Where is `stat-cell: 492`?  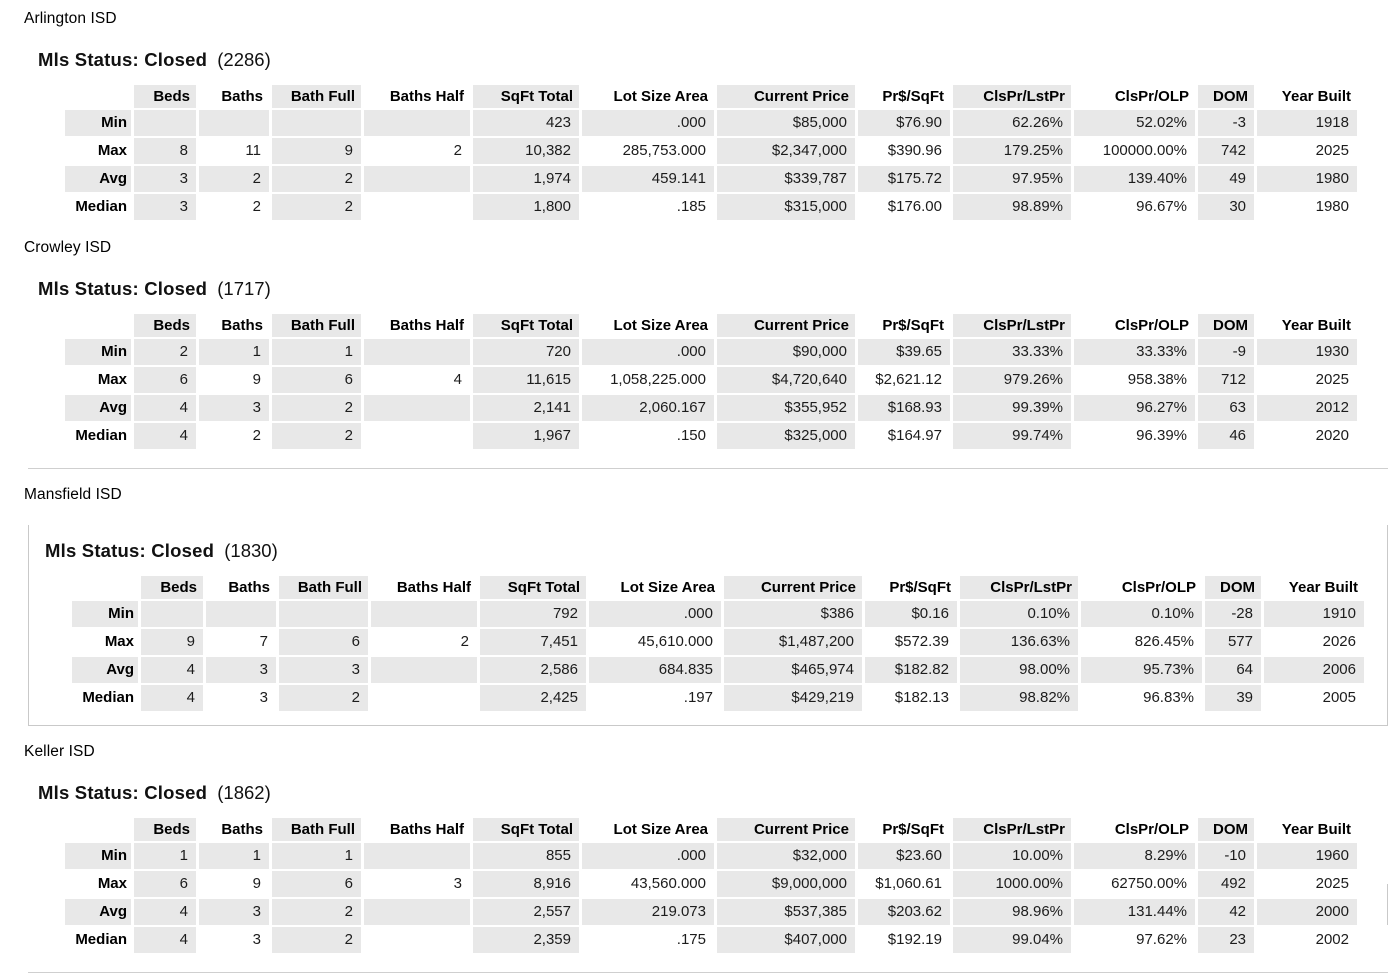 stat-cell: 492 is located at coordinates (1226, 884).